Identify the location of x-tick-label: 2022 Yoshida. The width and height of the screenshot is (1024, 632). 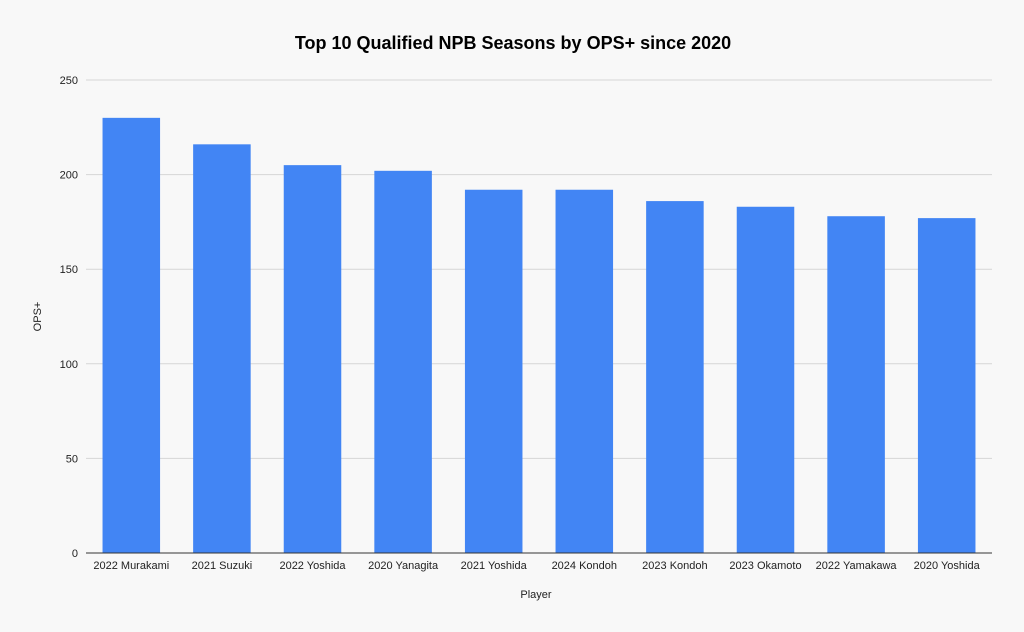
(312, 566).